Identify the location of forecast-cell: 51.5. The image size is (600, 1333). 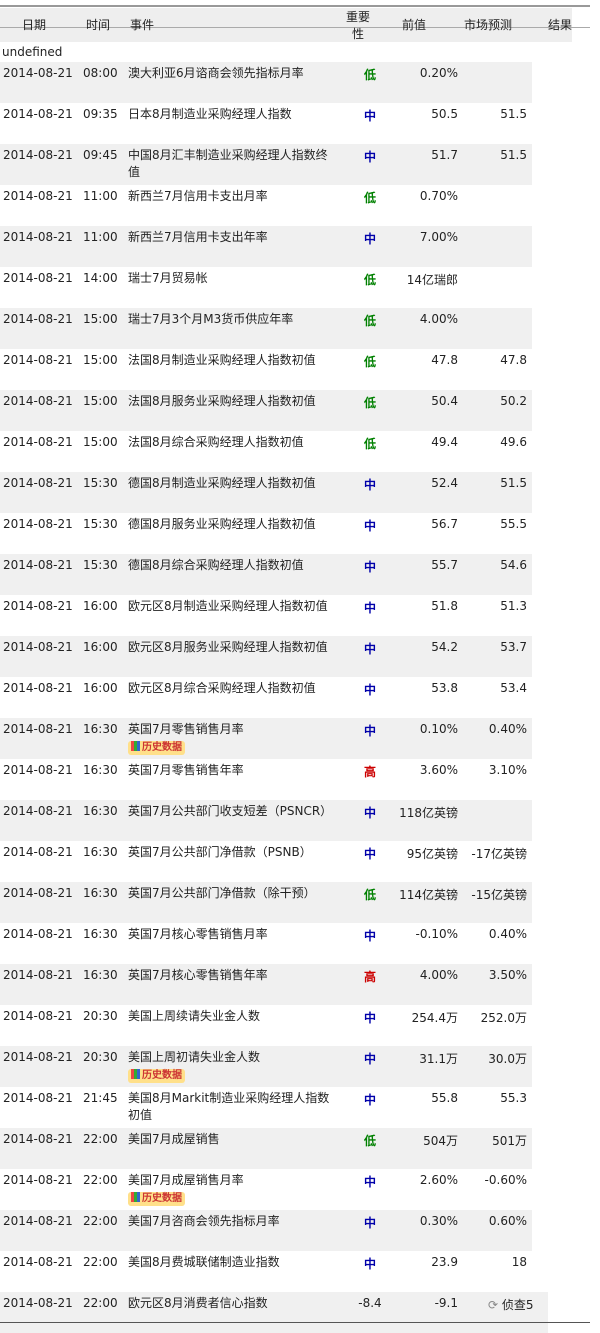
(513, 483).